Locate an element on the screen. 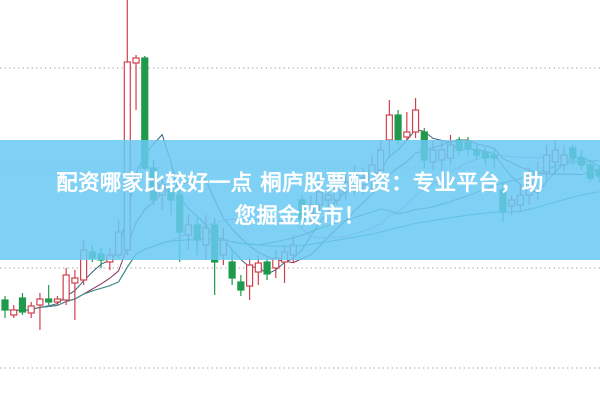 This screenshot has width=600, height=401. banner-title-line1: 配资哪家比较好一点 桐庐股票配资：专业平台，助 is located at coordinates (300, 183).